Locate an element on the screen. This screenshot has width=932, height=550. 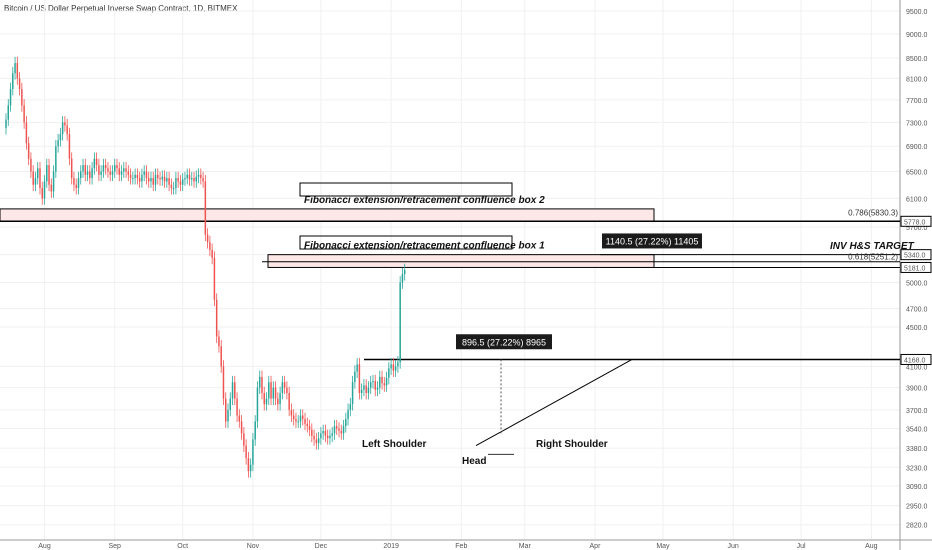
price-label: 4168.0 is located at coordinates (915, 360).